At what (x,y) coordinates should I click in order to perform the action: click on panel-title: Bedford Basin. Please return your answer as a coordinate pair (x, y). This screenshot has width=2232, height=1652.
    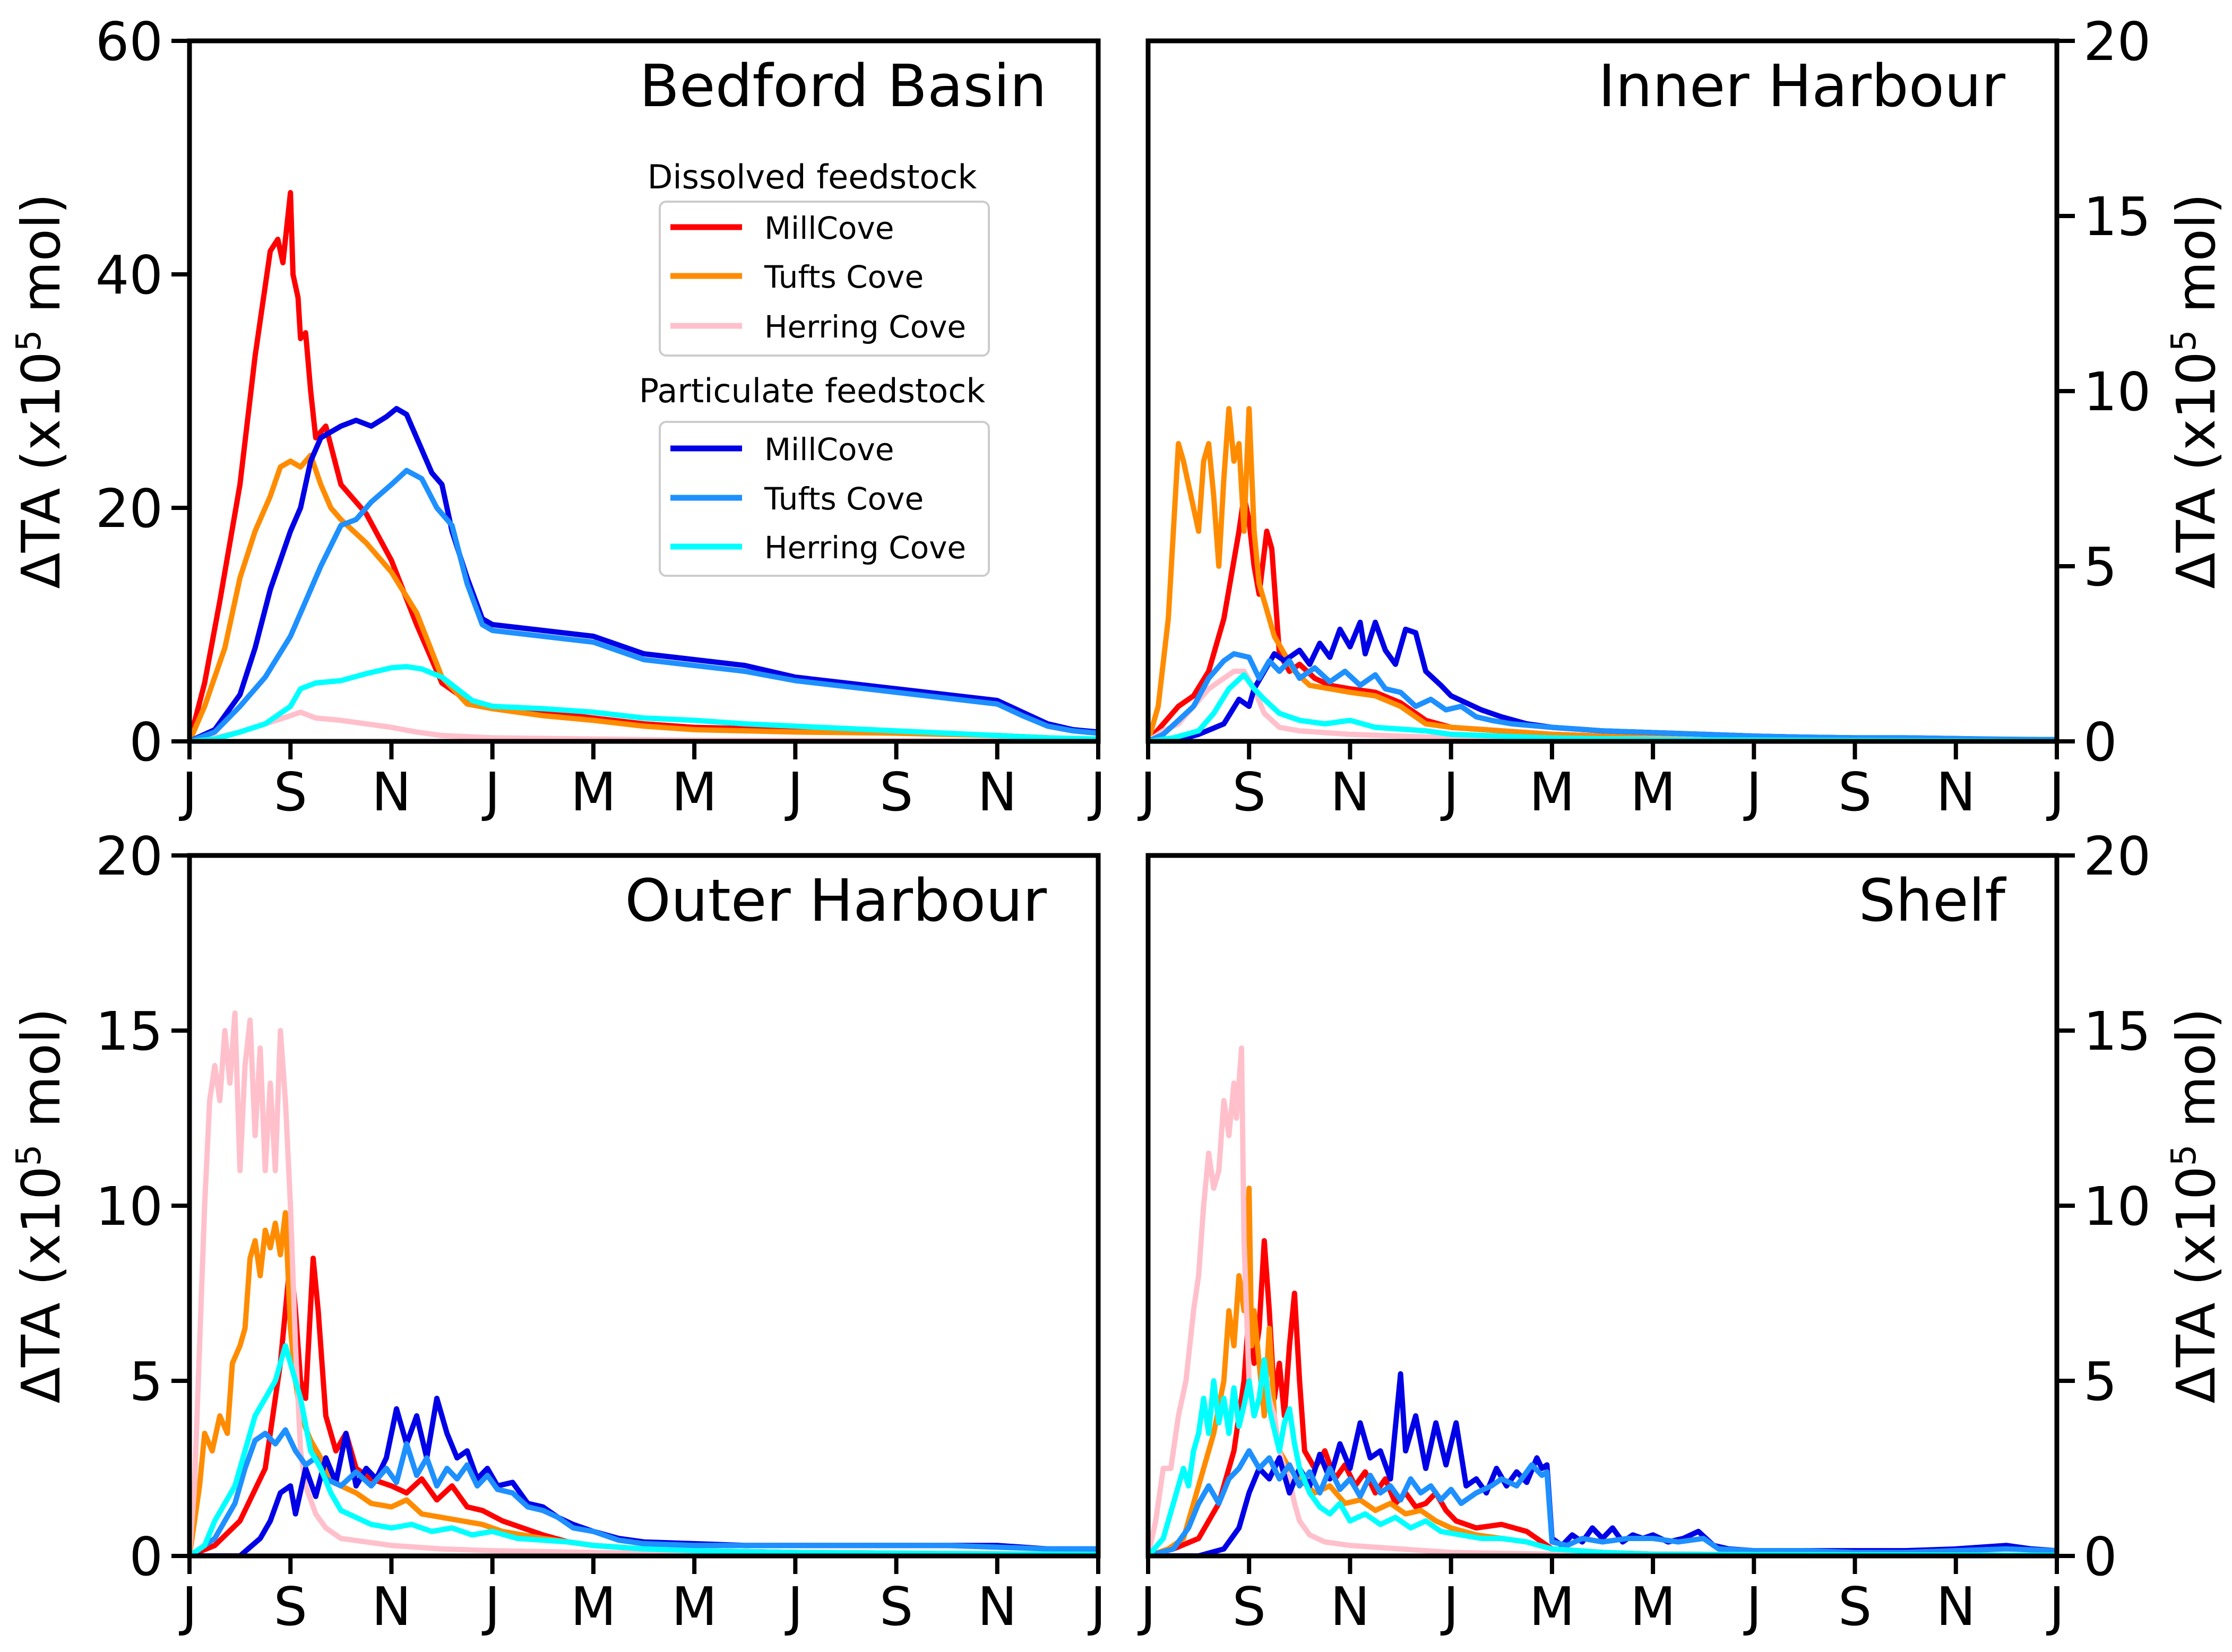
    Looking at the image, I should click on (843, 86).